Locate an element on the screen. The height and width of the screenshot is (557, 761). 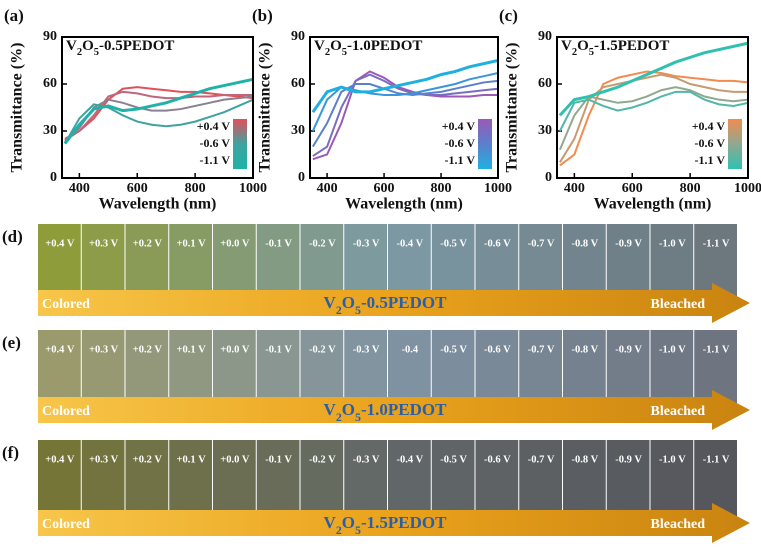
panel-label: (b) is located at coordinates (262, 15).